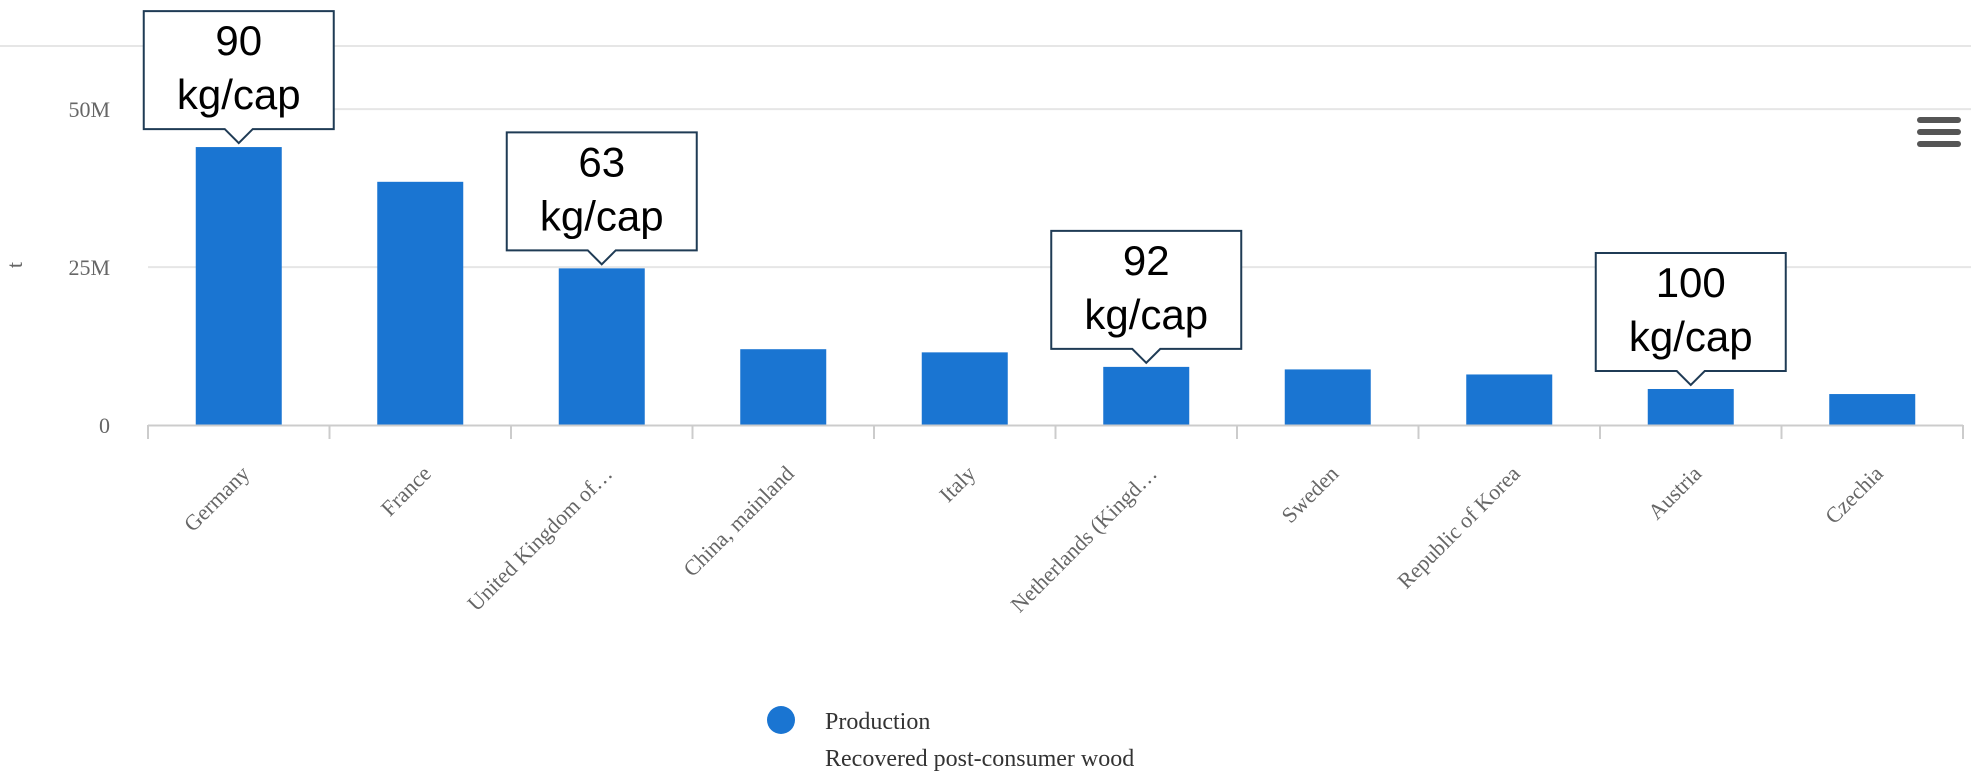 This screenshot has width=1971, height=777. Describe the element at coordinates (1458, 527) in the screenshot. I see `x-tick-label: Republic of Korea` at that location.